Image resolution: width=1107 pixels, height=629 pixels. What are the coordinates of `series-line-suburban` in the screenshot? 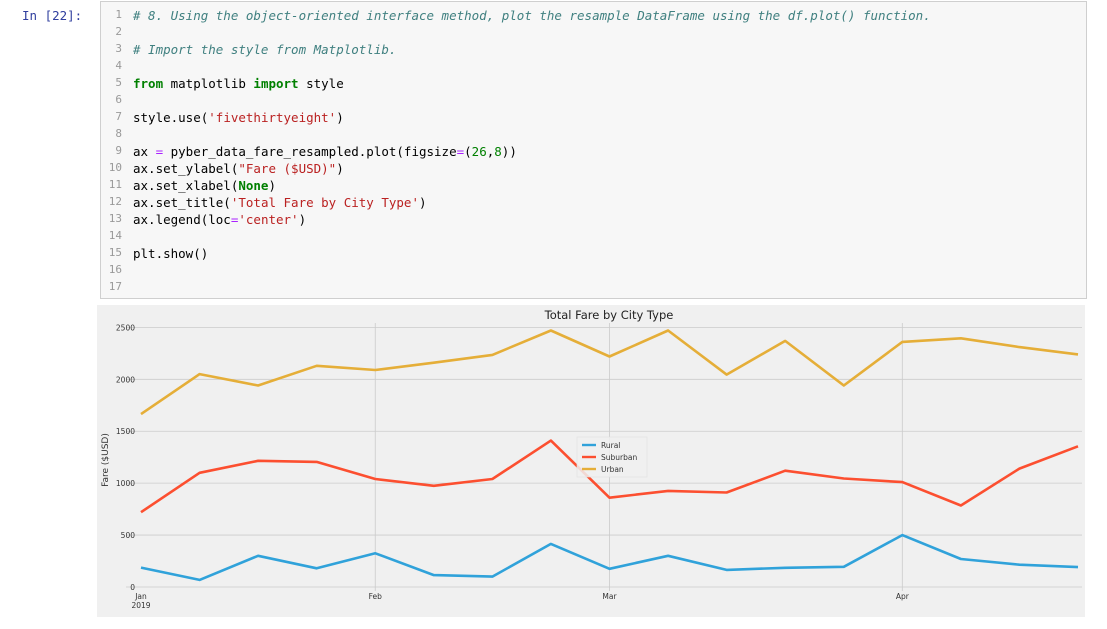 It's located at (609, 476).